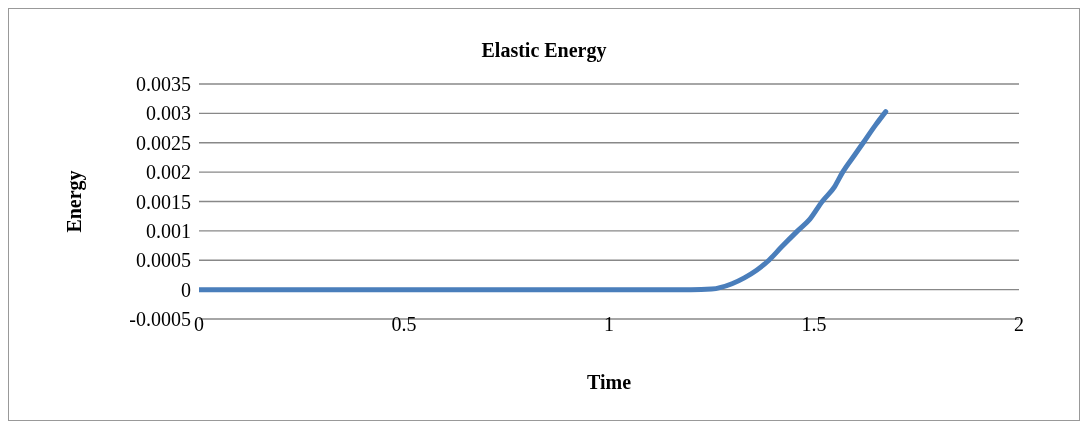  What do you see at coordinates (404, 324) in the screenshot?
I see `x-tick-label: 0.5` at bounding box center [404, 324].